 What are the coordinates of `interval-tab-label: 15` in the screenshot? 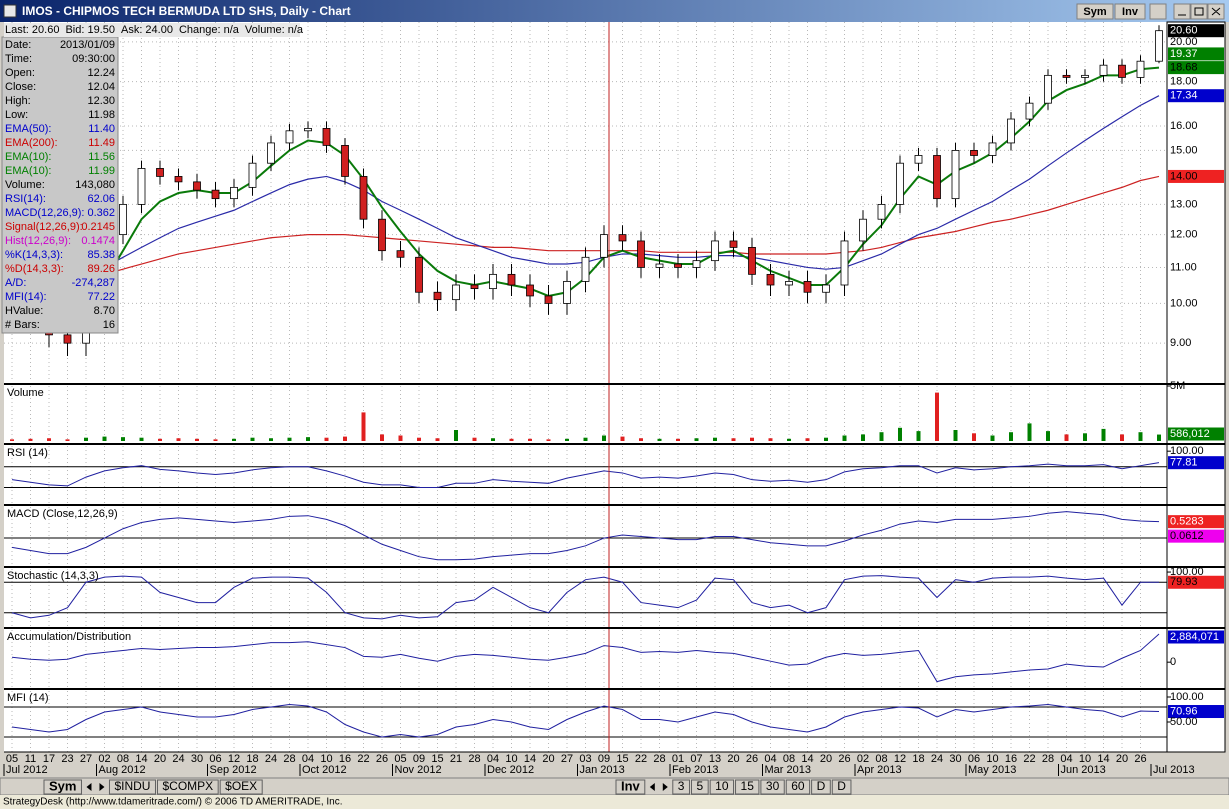 It's located at (748, 786).